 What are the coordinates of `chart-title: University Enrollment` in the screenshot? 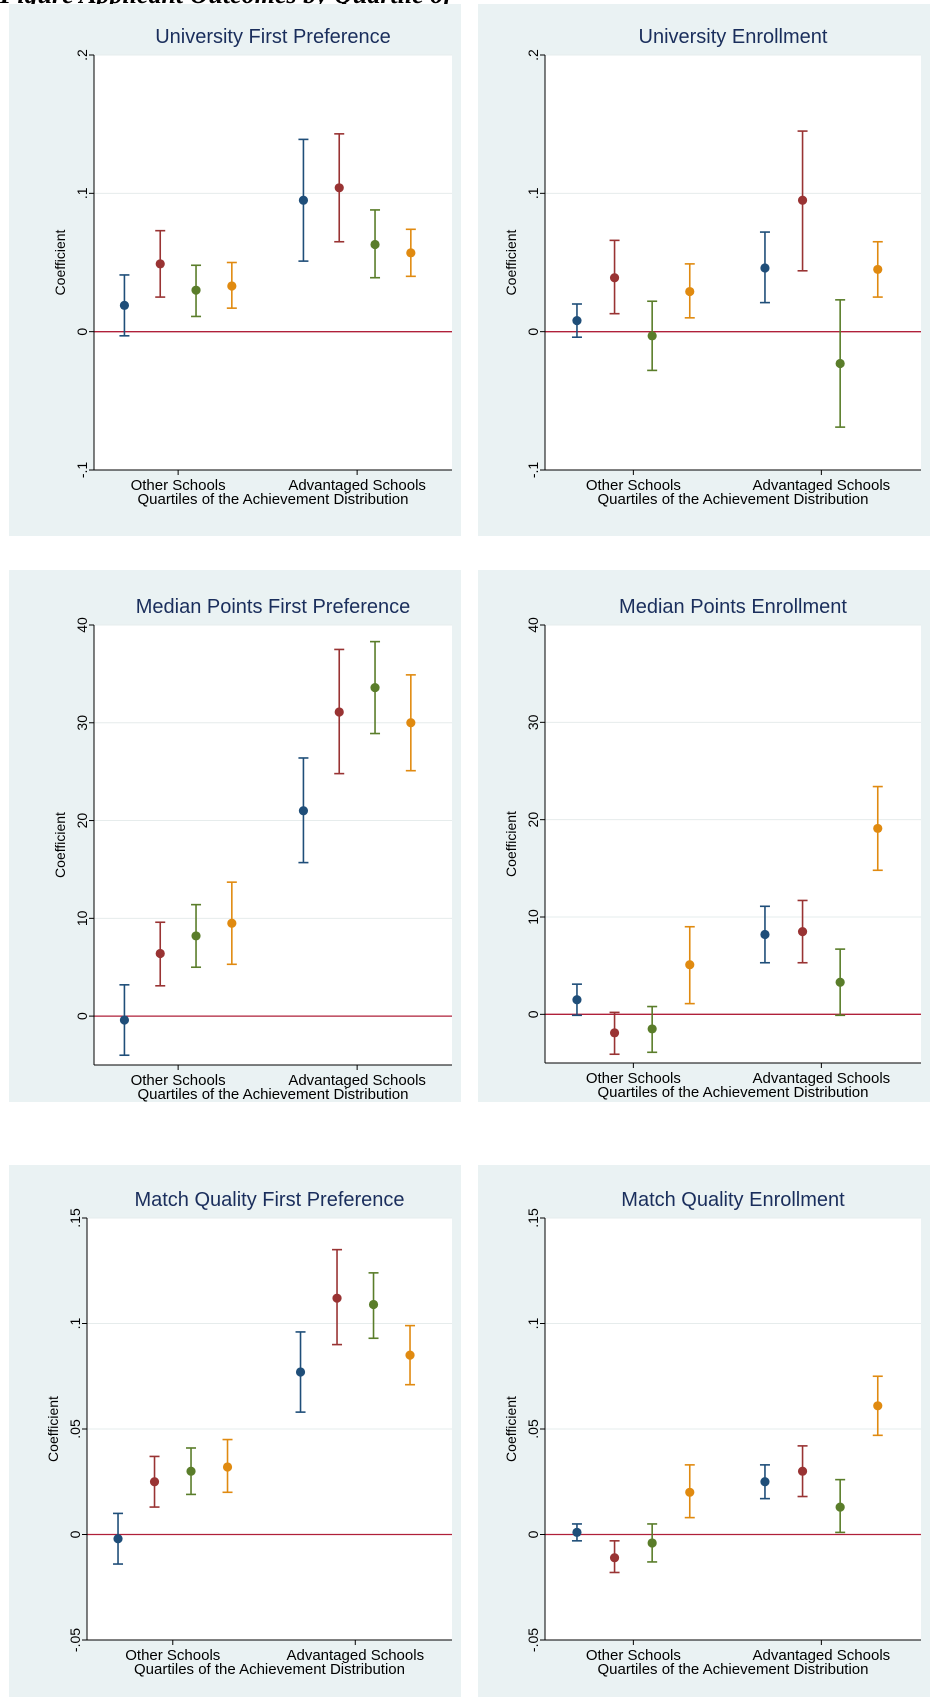 It's located at (733, 37).